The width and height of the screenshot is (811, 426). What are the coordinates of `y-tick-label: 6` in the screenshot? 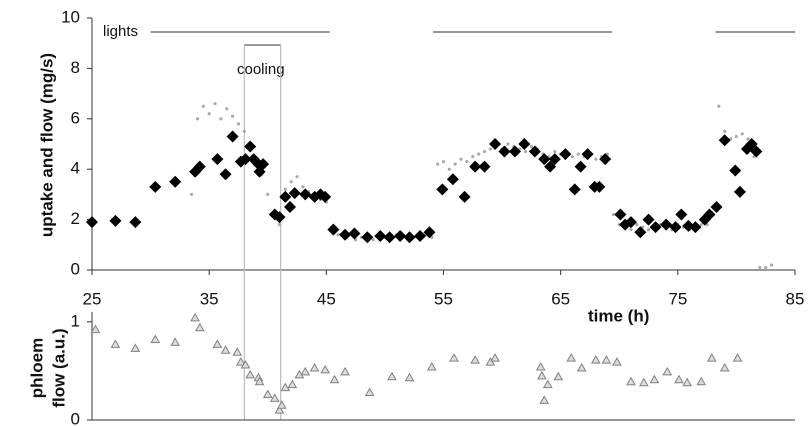 It's located at (75, 117).